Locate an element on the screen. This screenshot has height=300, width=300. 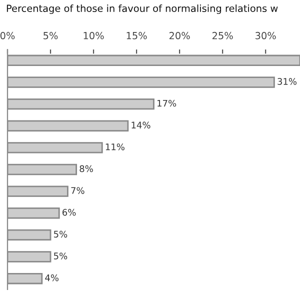
x-tick-label: 20% is located at coordinates (179, 36).